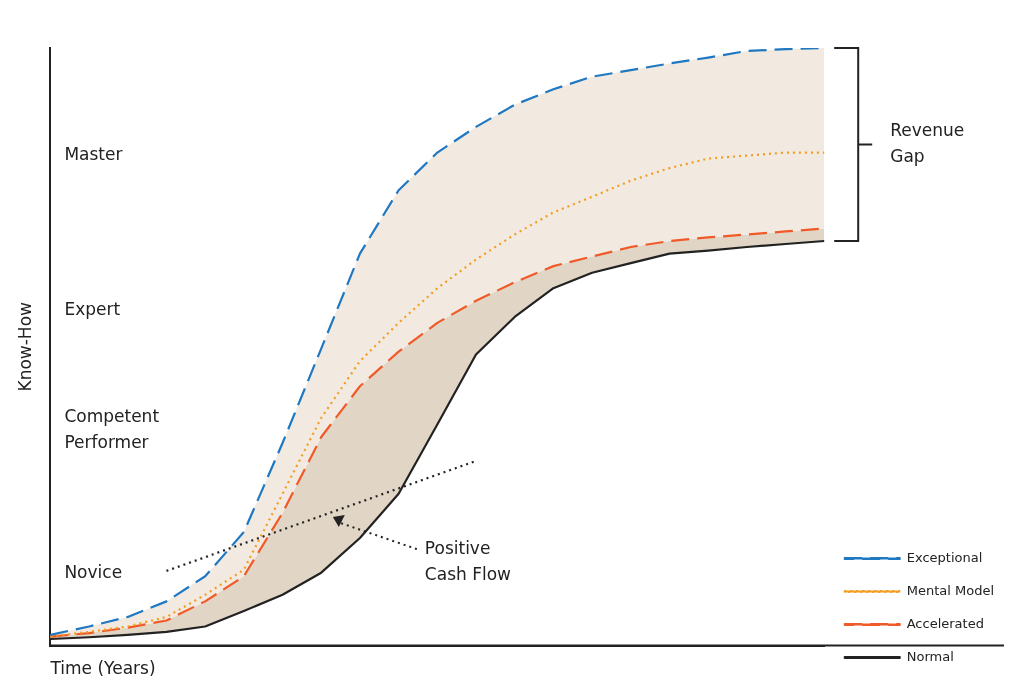  I want to click on legend-label: Exceptional, so click(944, 557).